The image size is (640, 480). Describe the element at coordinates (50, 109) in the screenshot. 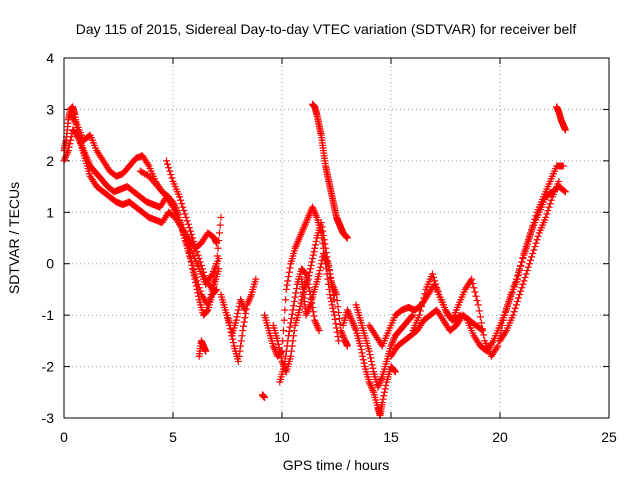

I see `y-tick-label-6: 3` at that location.